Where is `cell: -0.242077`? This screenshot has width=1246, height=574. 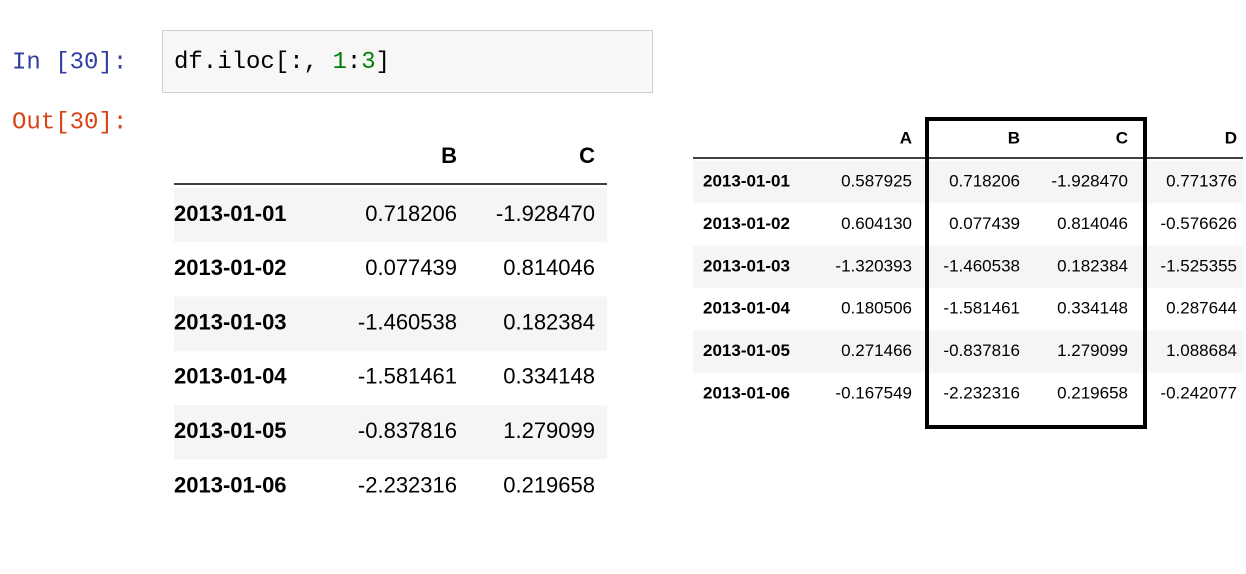 cell: -0.242077 is located at coordinates (1198, 392).